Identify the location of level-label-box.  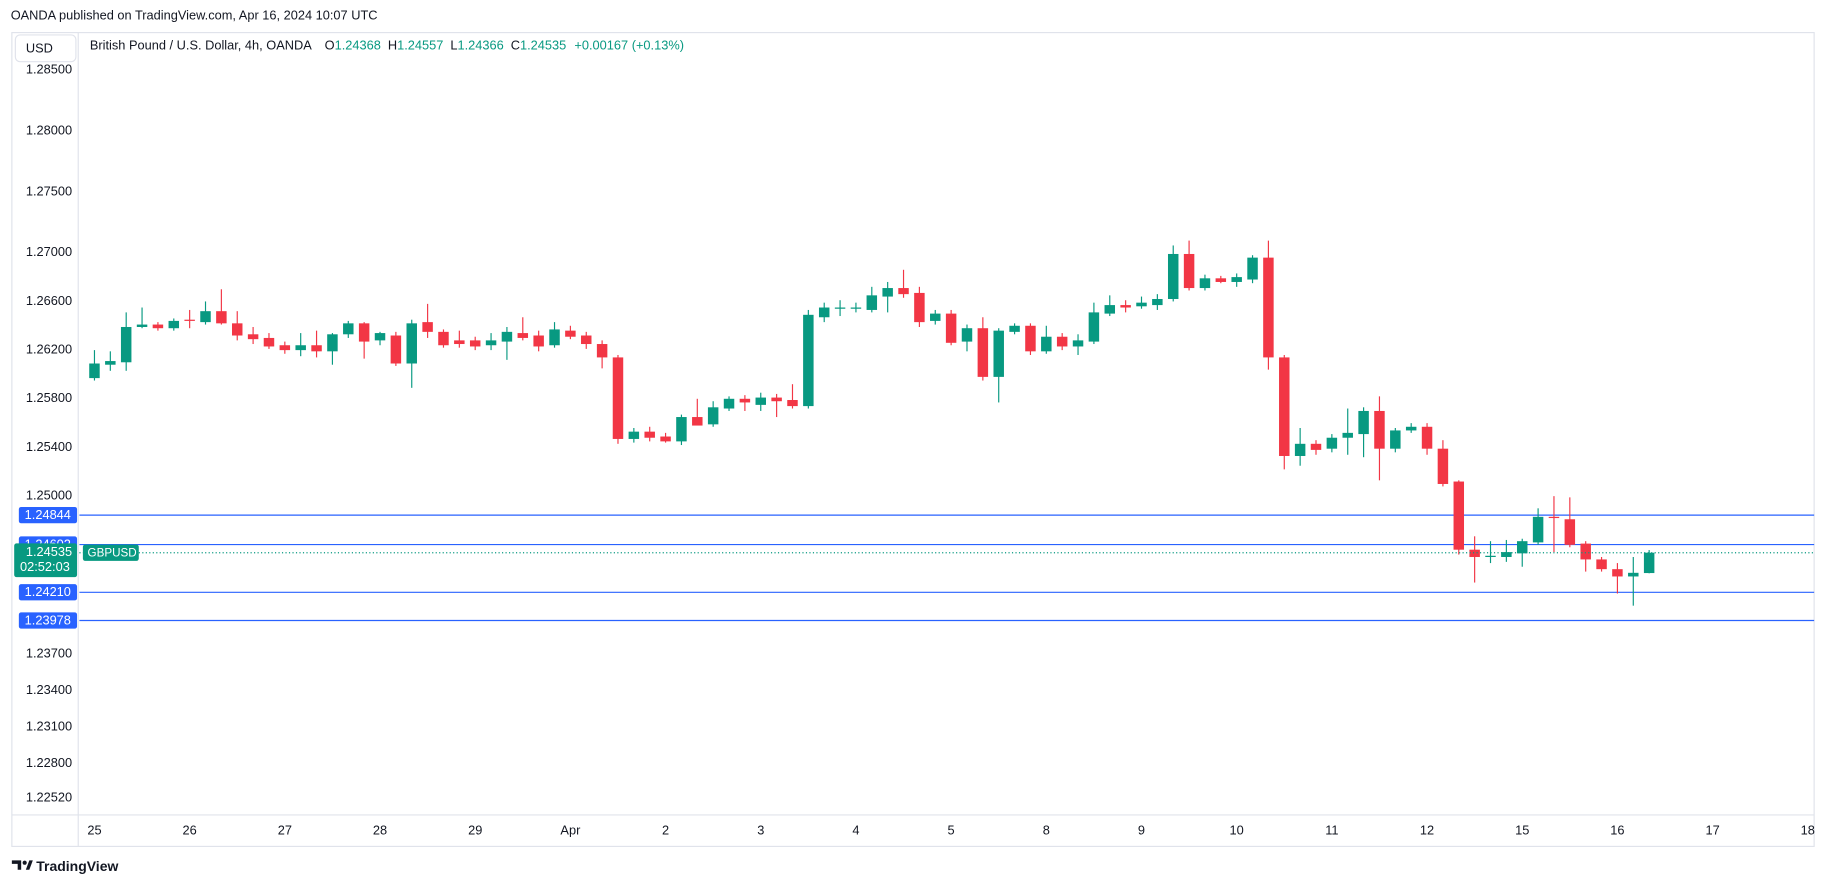
(48, 620).